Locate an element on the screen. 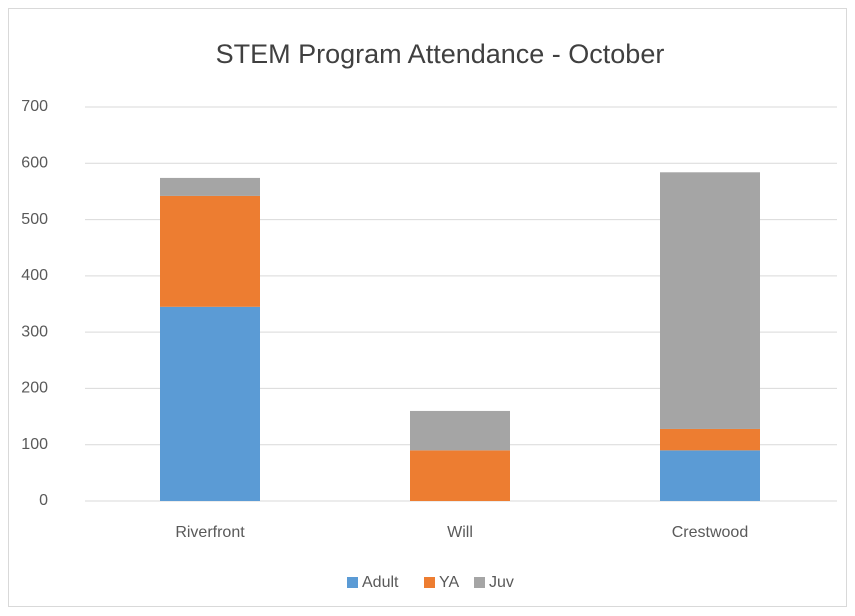  y-tick-label: 700 is located at coordinates (34, 106).